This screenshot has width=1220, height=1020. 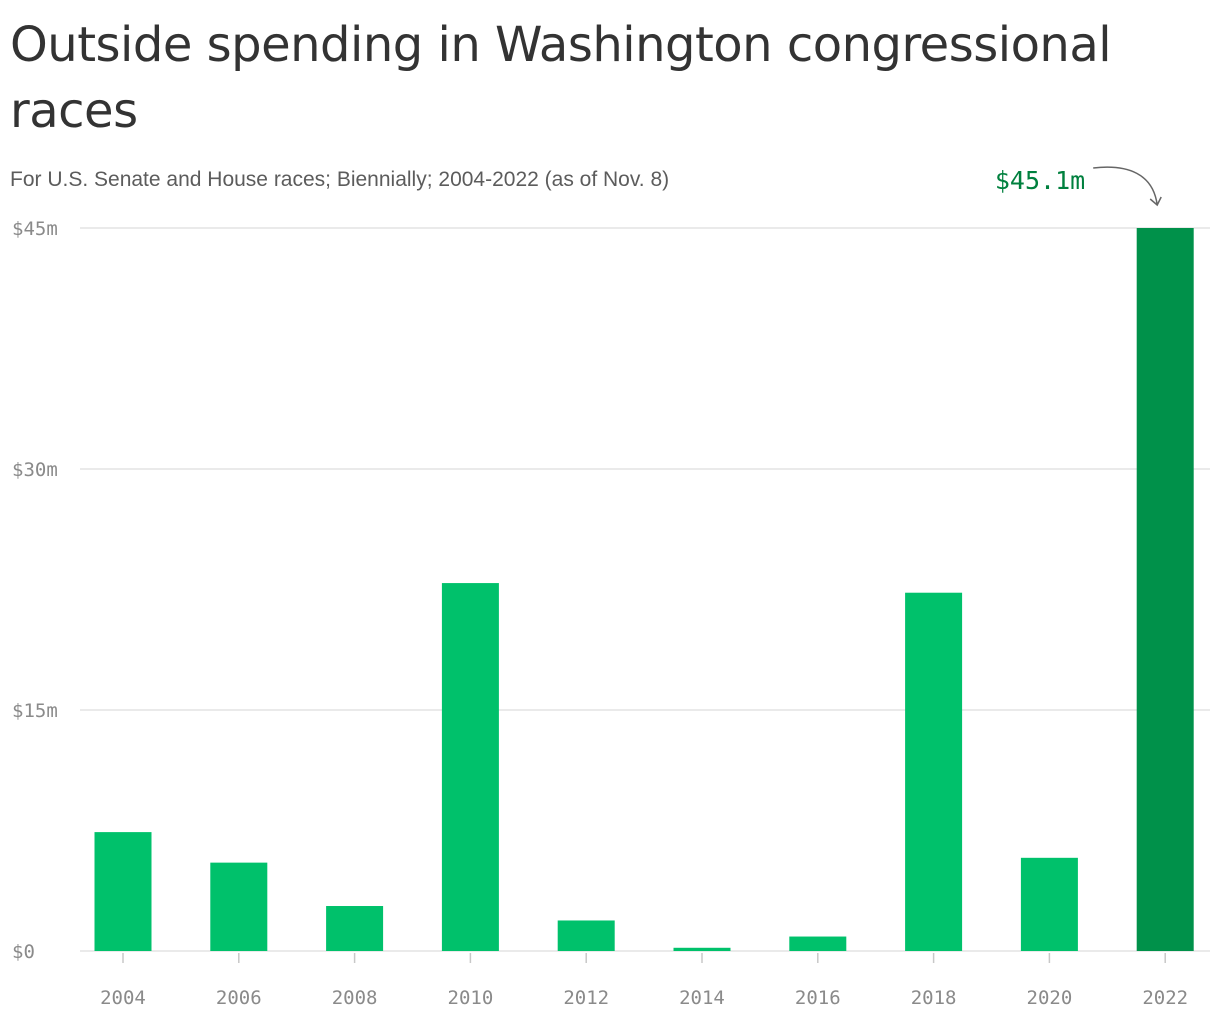 I want to click on x-tick-label: 2016, so click(x=818, y=998).